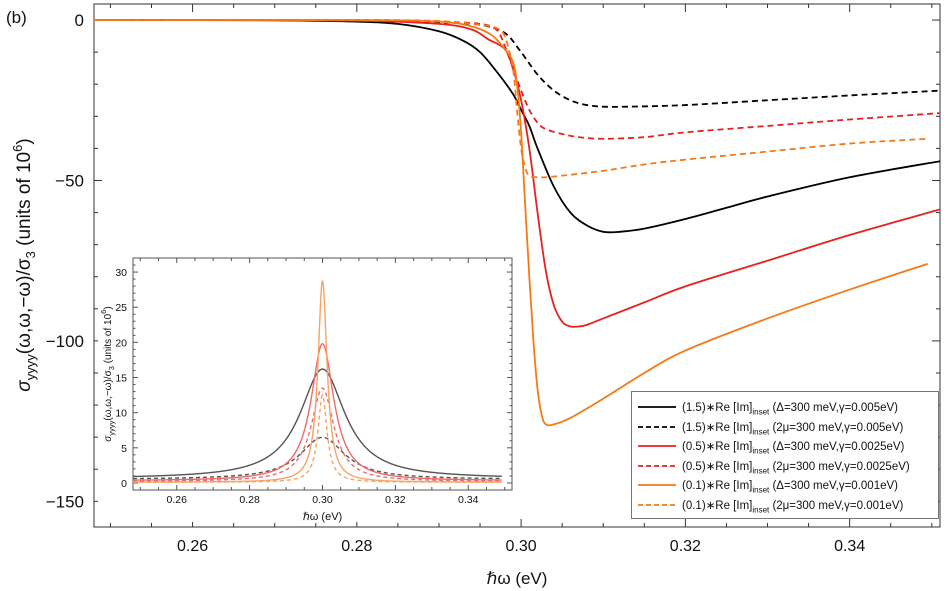 The width and height of the screenshot is (946, 591). What do you see at coordinates (322, 517) in the screenshot?
I see `inset-x-axis-label: ℏω (eV)` at bounding box center [322, 517].